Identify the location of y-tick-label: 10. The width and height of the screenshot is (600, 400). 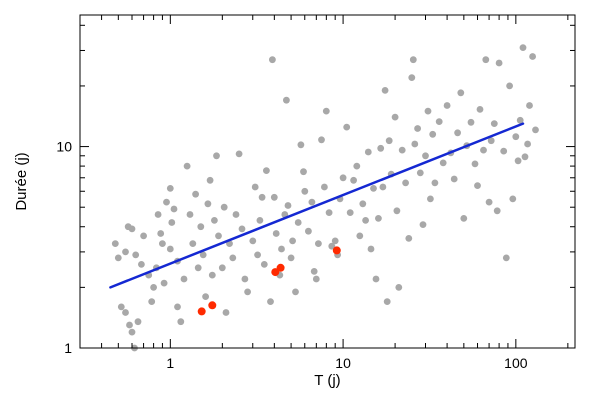
(64, 147).